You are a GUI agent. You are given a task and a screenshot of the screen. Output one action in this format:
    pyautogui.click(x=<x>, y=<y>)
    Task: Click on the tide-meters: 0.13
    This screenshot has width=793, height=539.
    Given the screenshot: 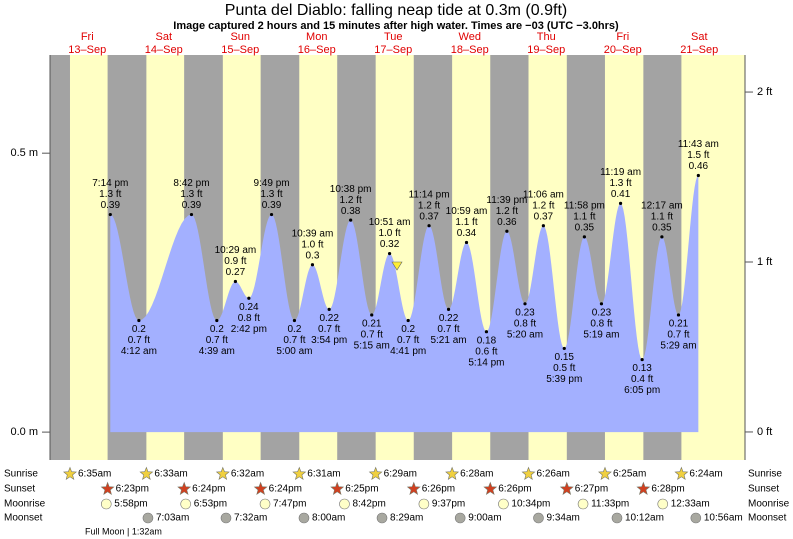 What is the action you would take?
    pyautogui.click(x=642, y=368)
    